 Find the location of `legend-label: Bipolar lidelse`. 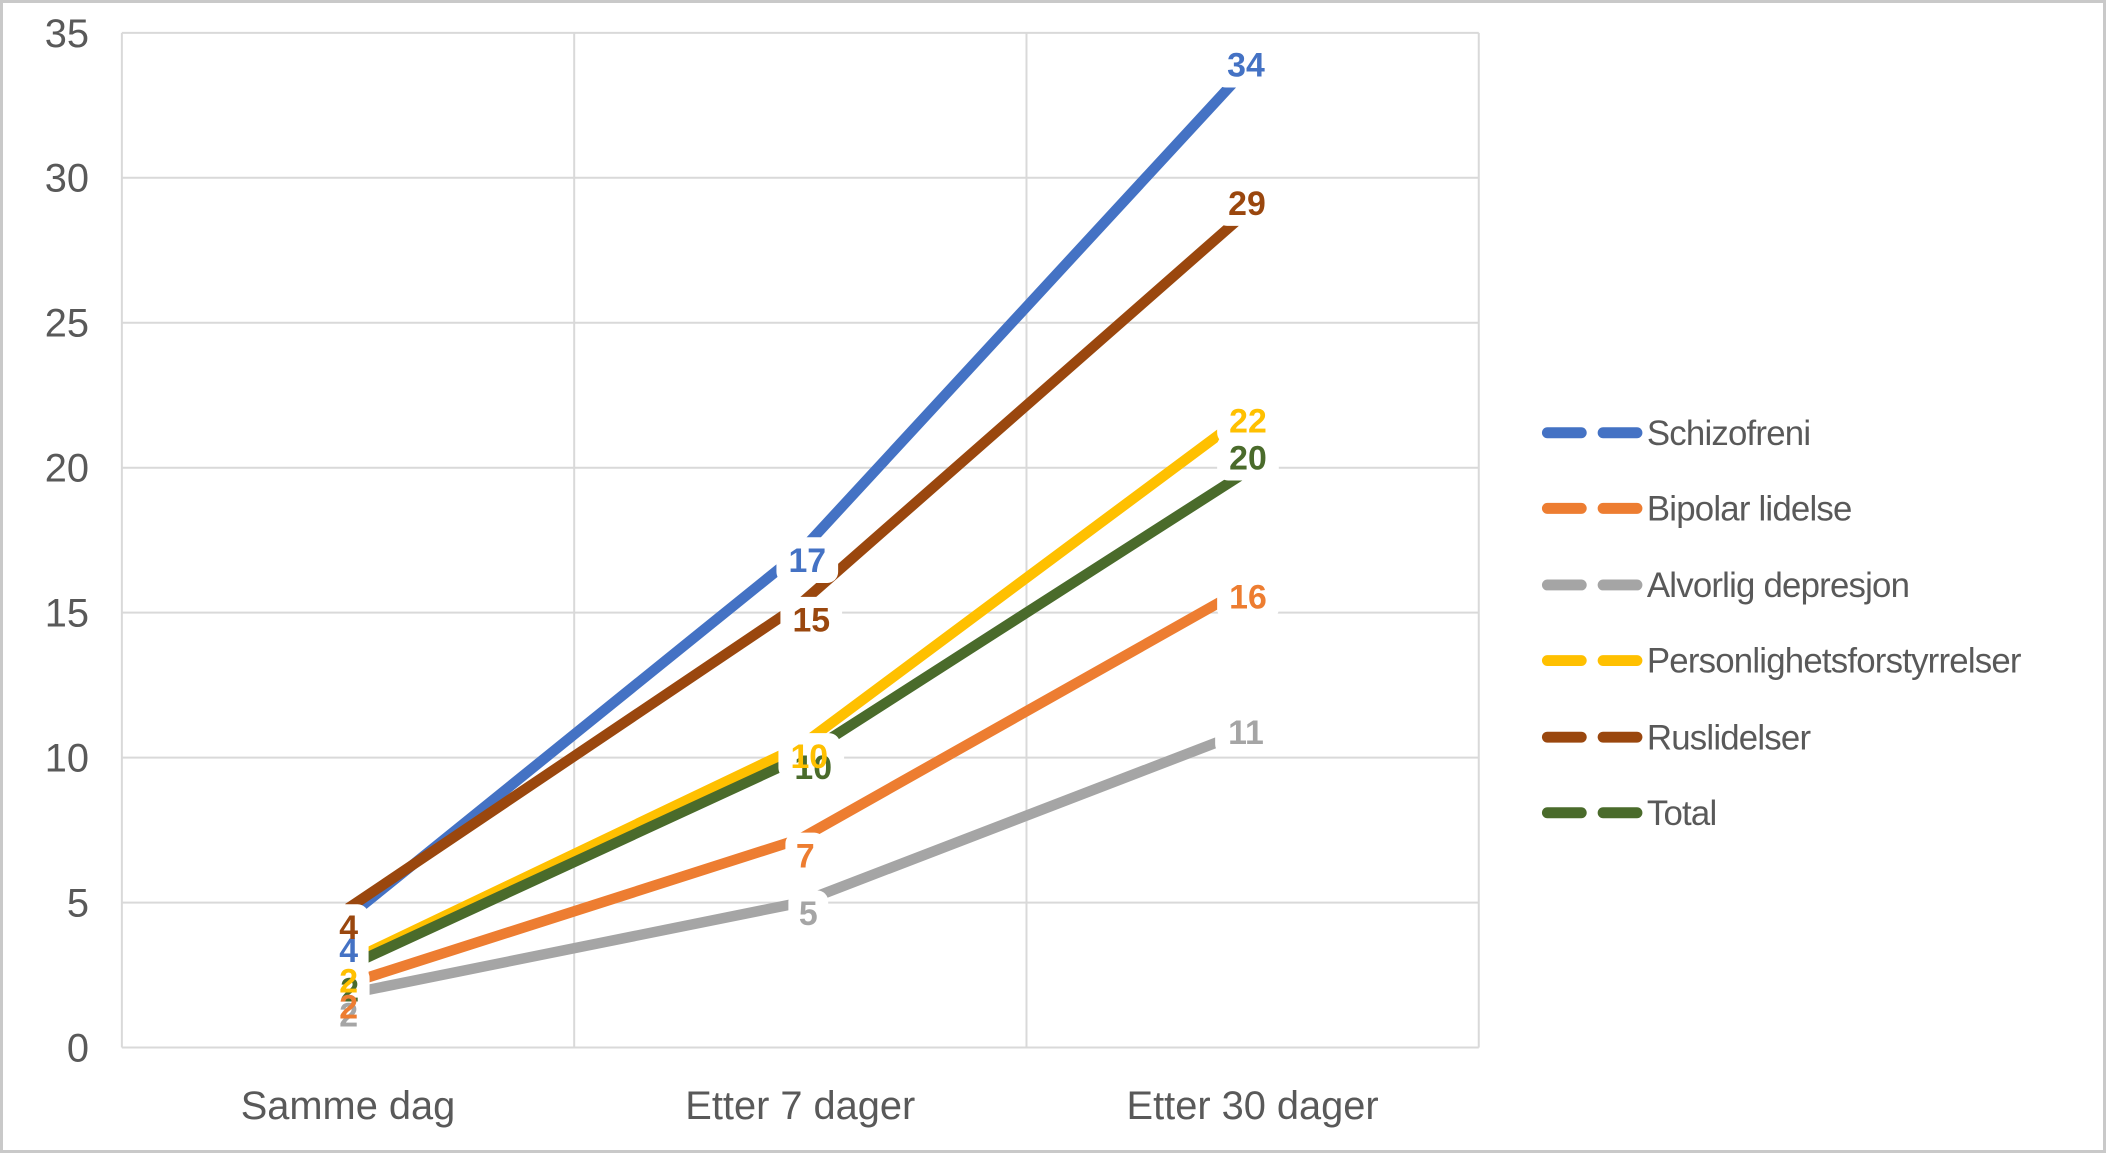

legend-label: Bipolar lidelse is located at coordinates (1749, 509).